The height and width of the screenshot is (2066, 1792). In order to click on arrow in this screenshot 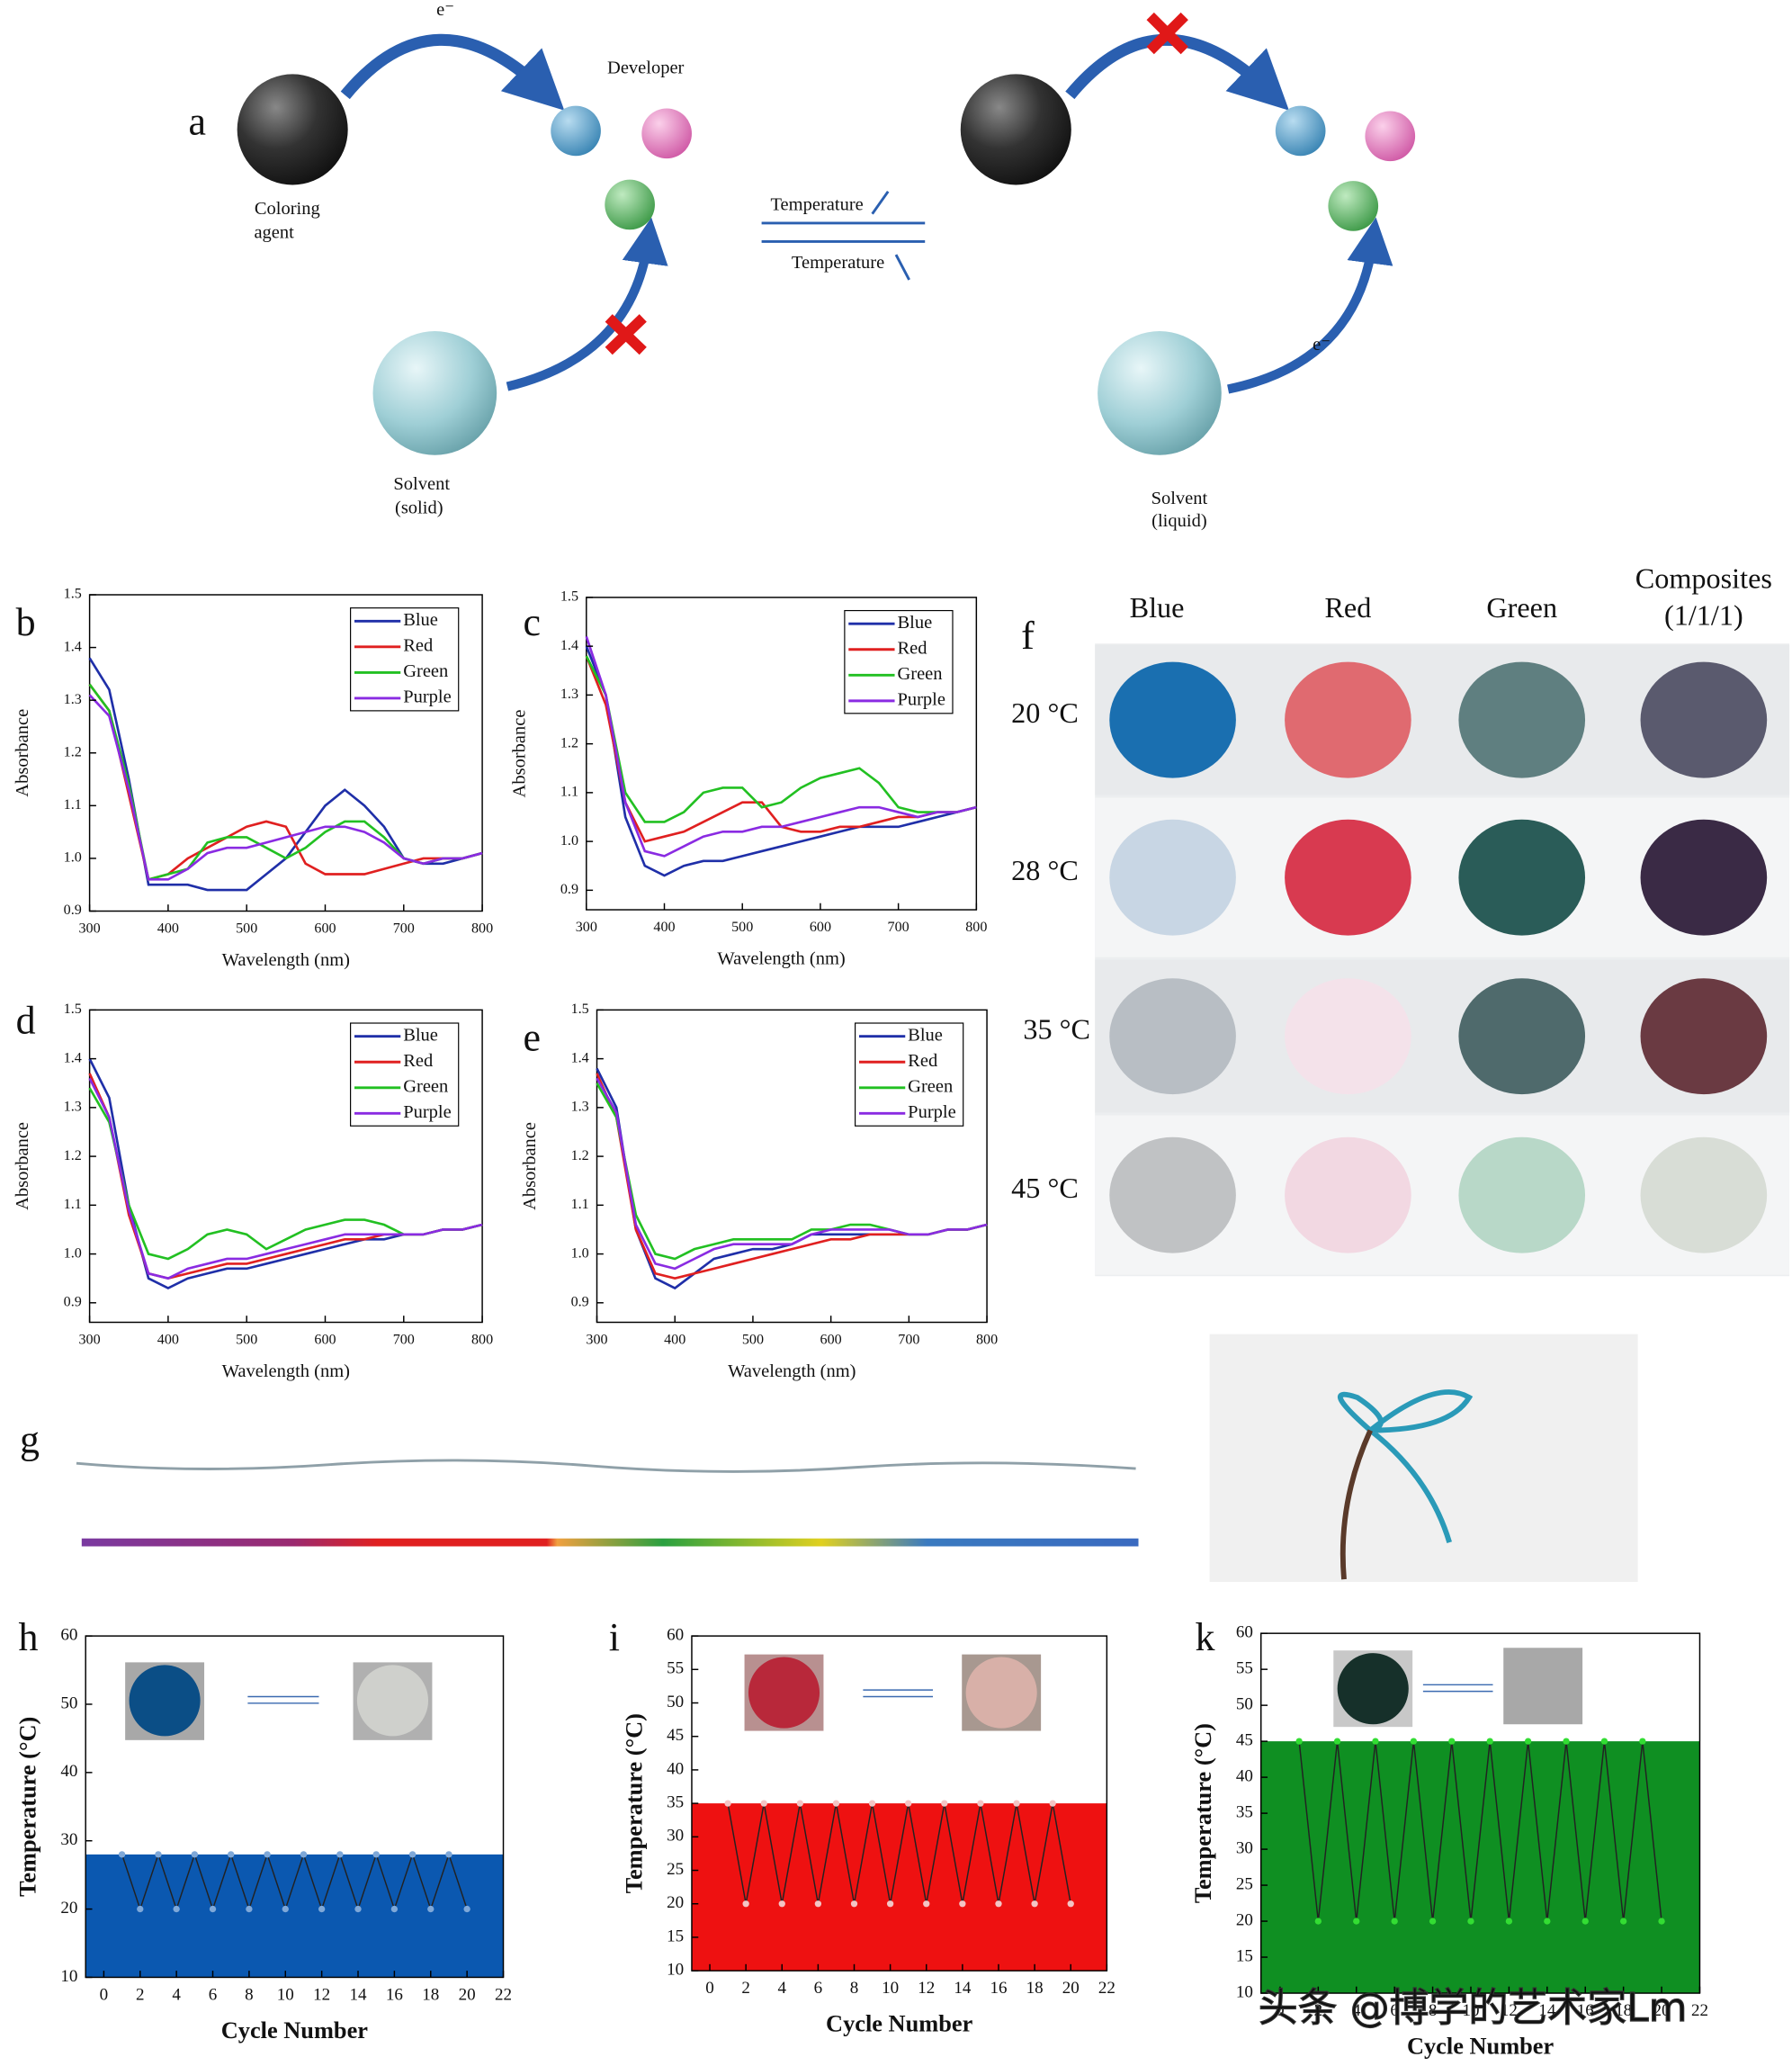, I will do `click(452, 72)`.